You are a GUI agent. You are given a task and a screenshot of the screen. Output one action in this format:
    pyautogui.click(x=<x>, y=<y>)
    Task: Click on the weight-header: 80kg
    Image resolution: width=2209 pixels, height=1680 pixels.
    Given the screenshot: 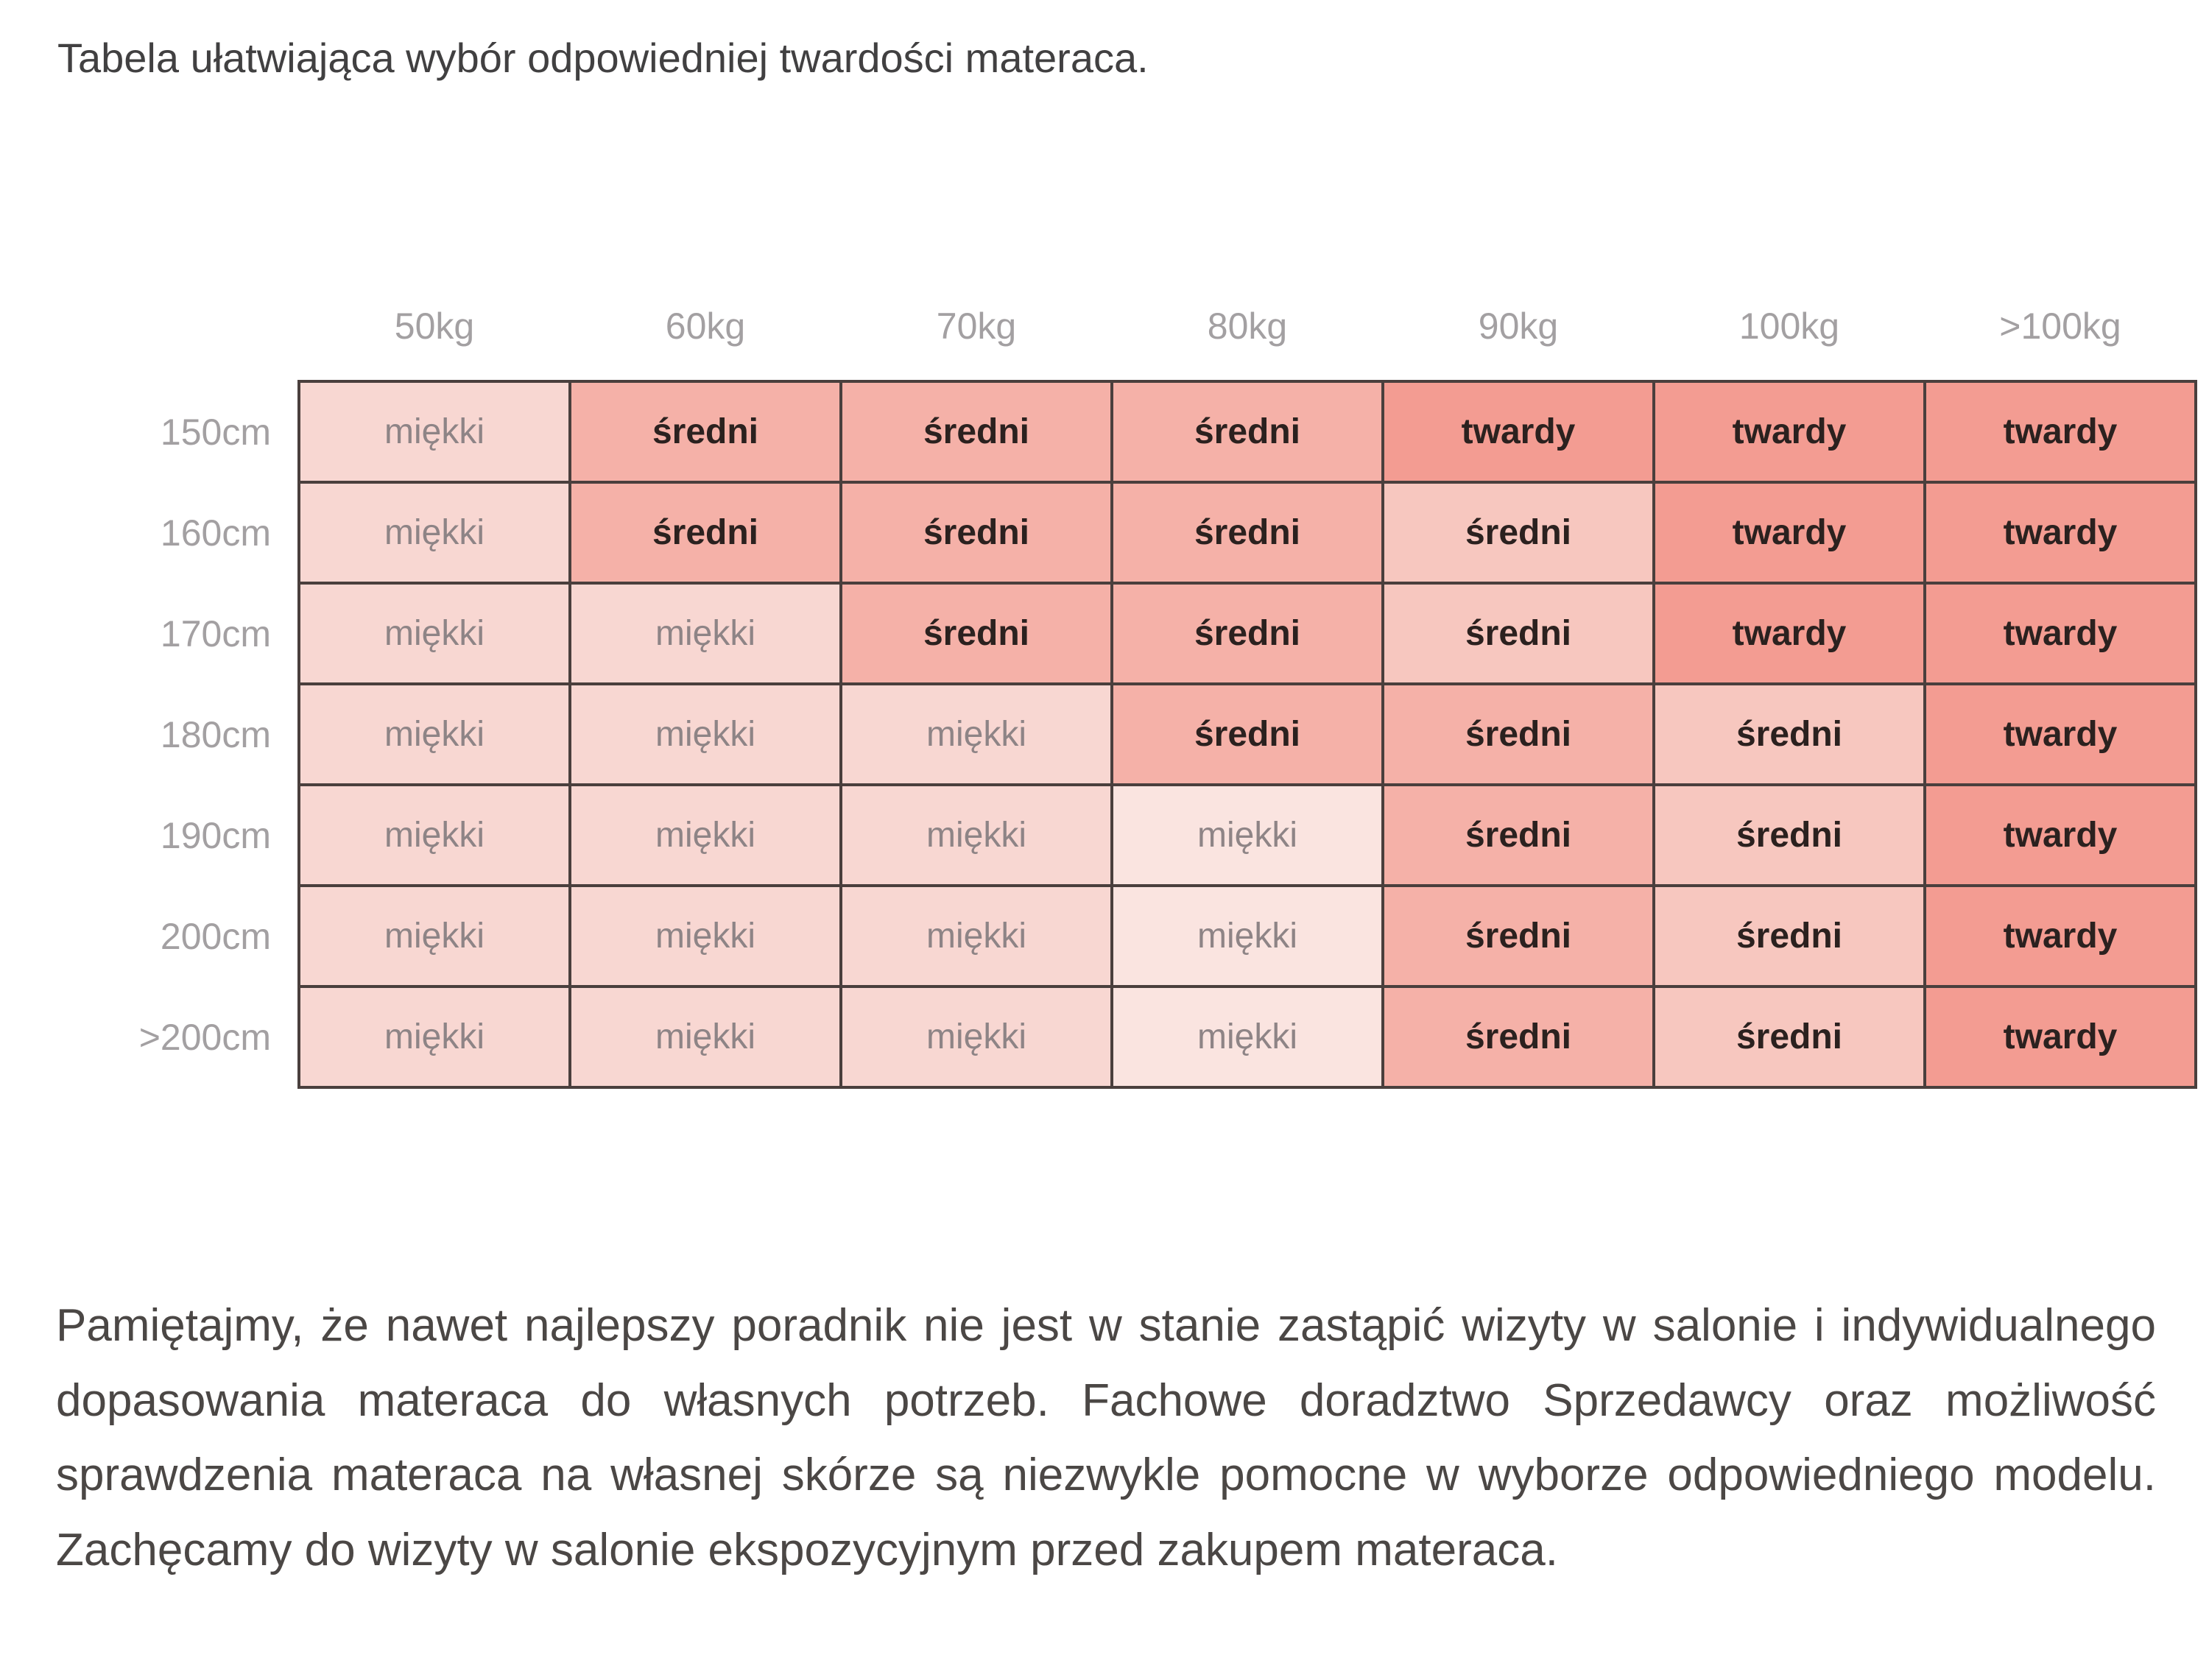 What is the action you would take?
    pyautogui.click(x=1247, y=320)
    